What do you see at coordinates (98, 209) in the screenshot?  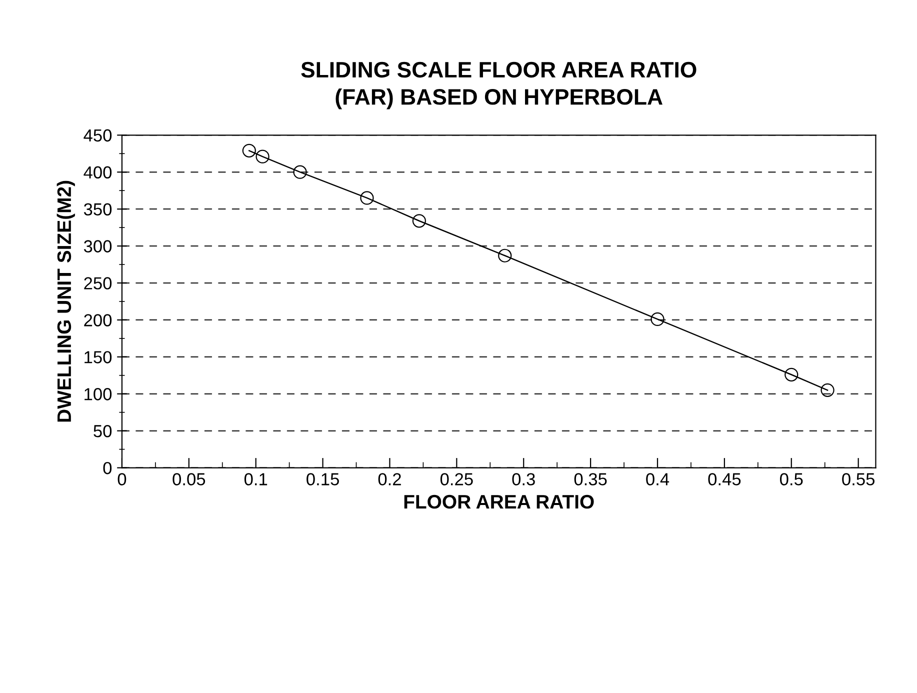 I see `y-tick-label: 350` at bounding box center [98, 209].